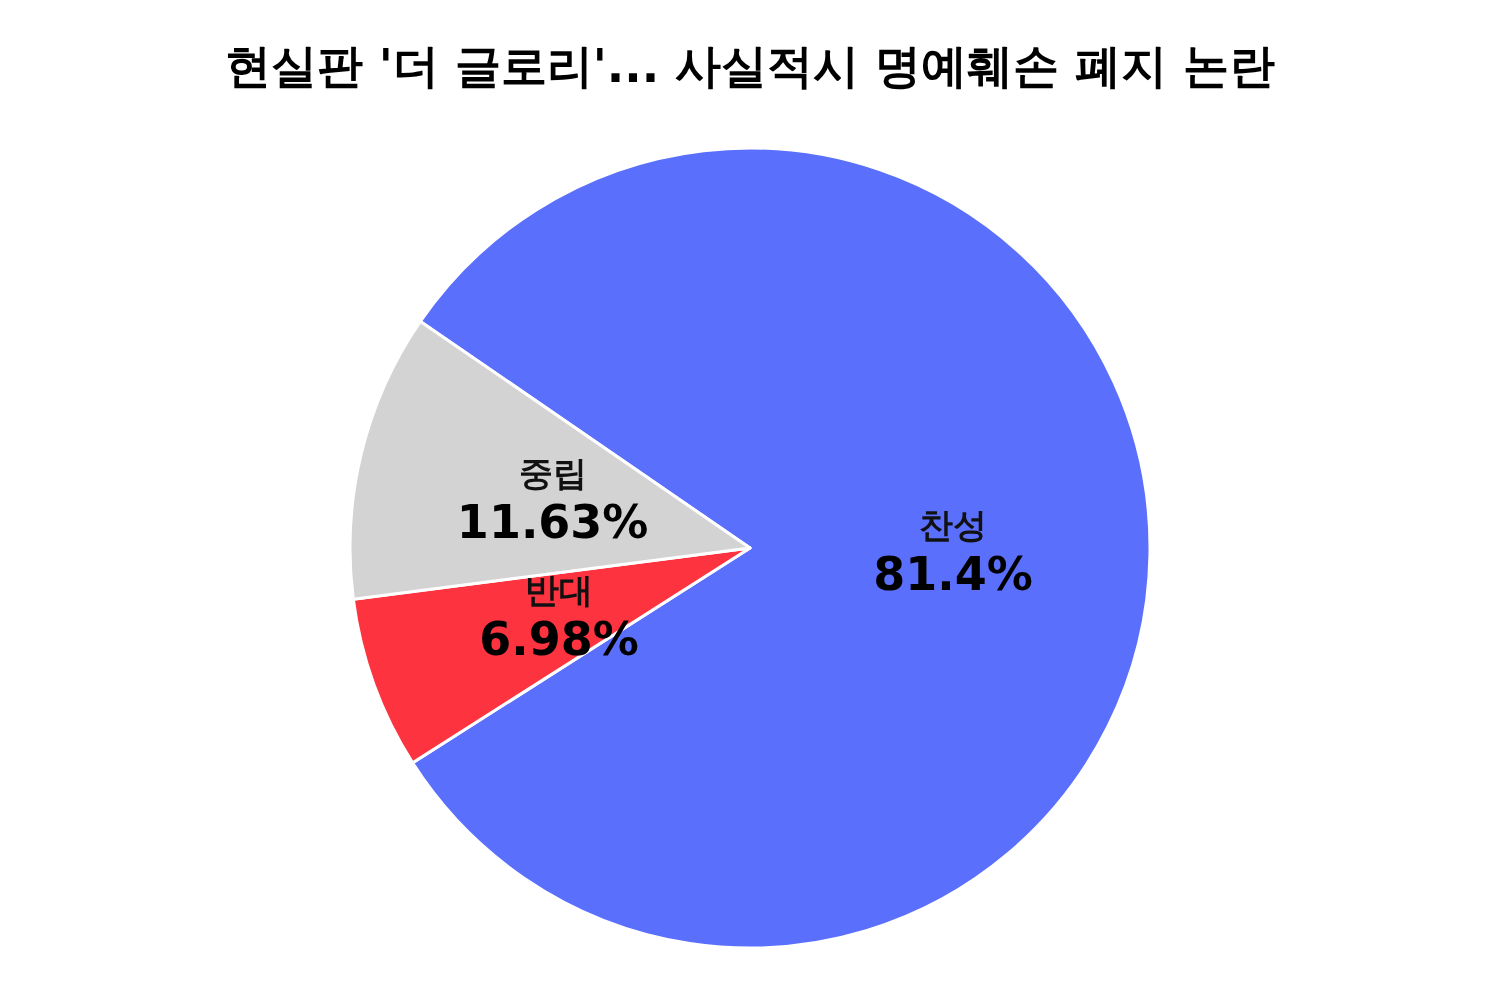 Image resolution: width=1500 pixels, height=1000 pixels. Describe the element at coordinates (559, 590) in the screenshot. I see `slice-label: 반대` at that location.